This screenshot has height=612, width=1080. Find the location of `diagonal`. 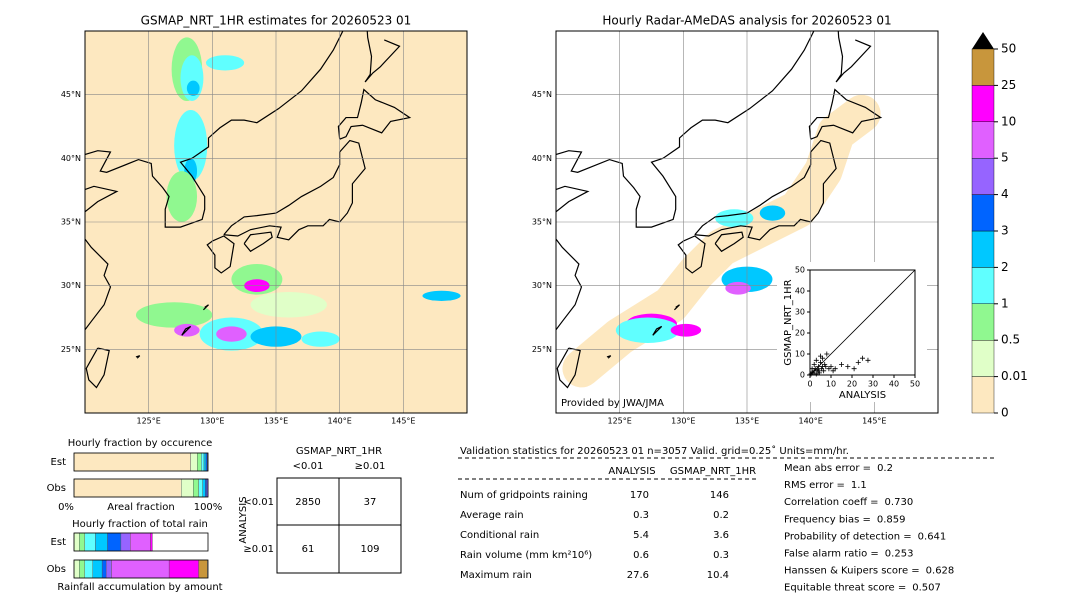

diagonal is located at coordinates (862, 322).